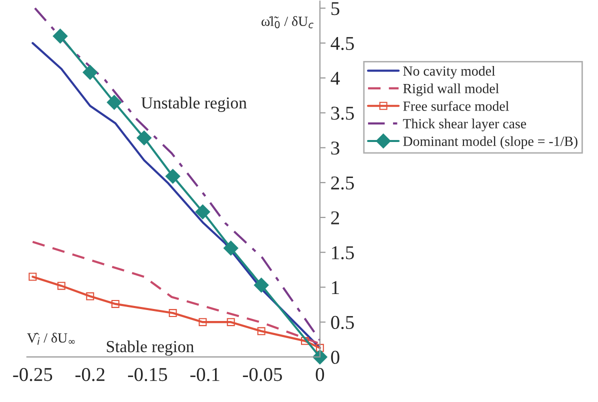  I want to click on y-tick-label: 4.5, so click(342, 43).